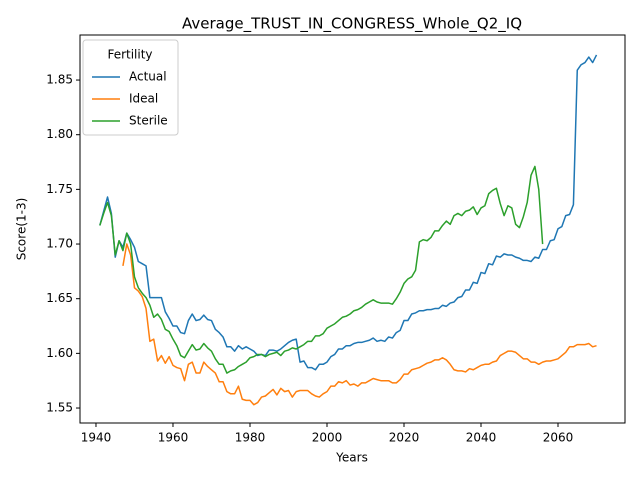  What do you see at coordinates (327, 438) in the screenshot?
I see `x-tick-label: 2000` at bounding box center [327, 438].